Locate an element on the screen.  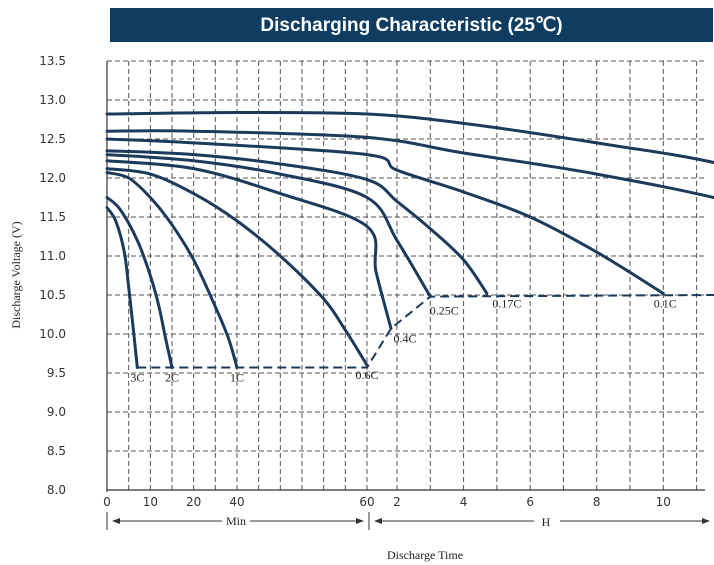
curve-label-0_1c: 0.1C is located at coordinates (665, 303).